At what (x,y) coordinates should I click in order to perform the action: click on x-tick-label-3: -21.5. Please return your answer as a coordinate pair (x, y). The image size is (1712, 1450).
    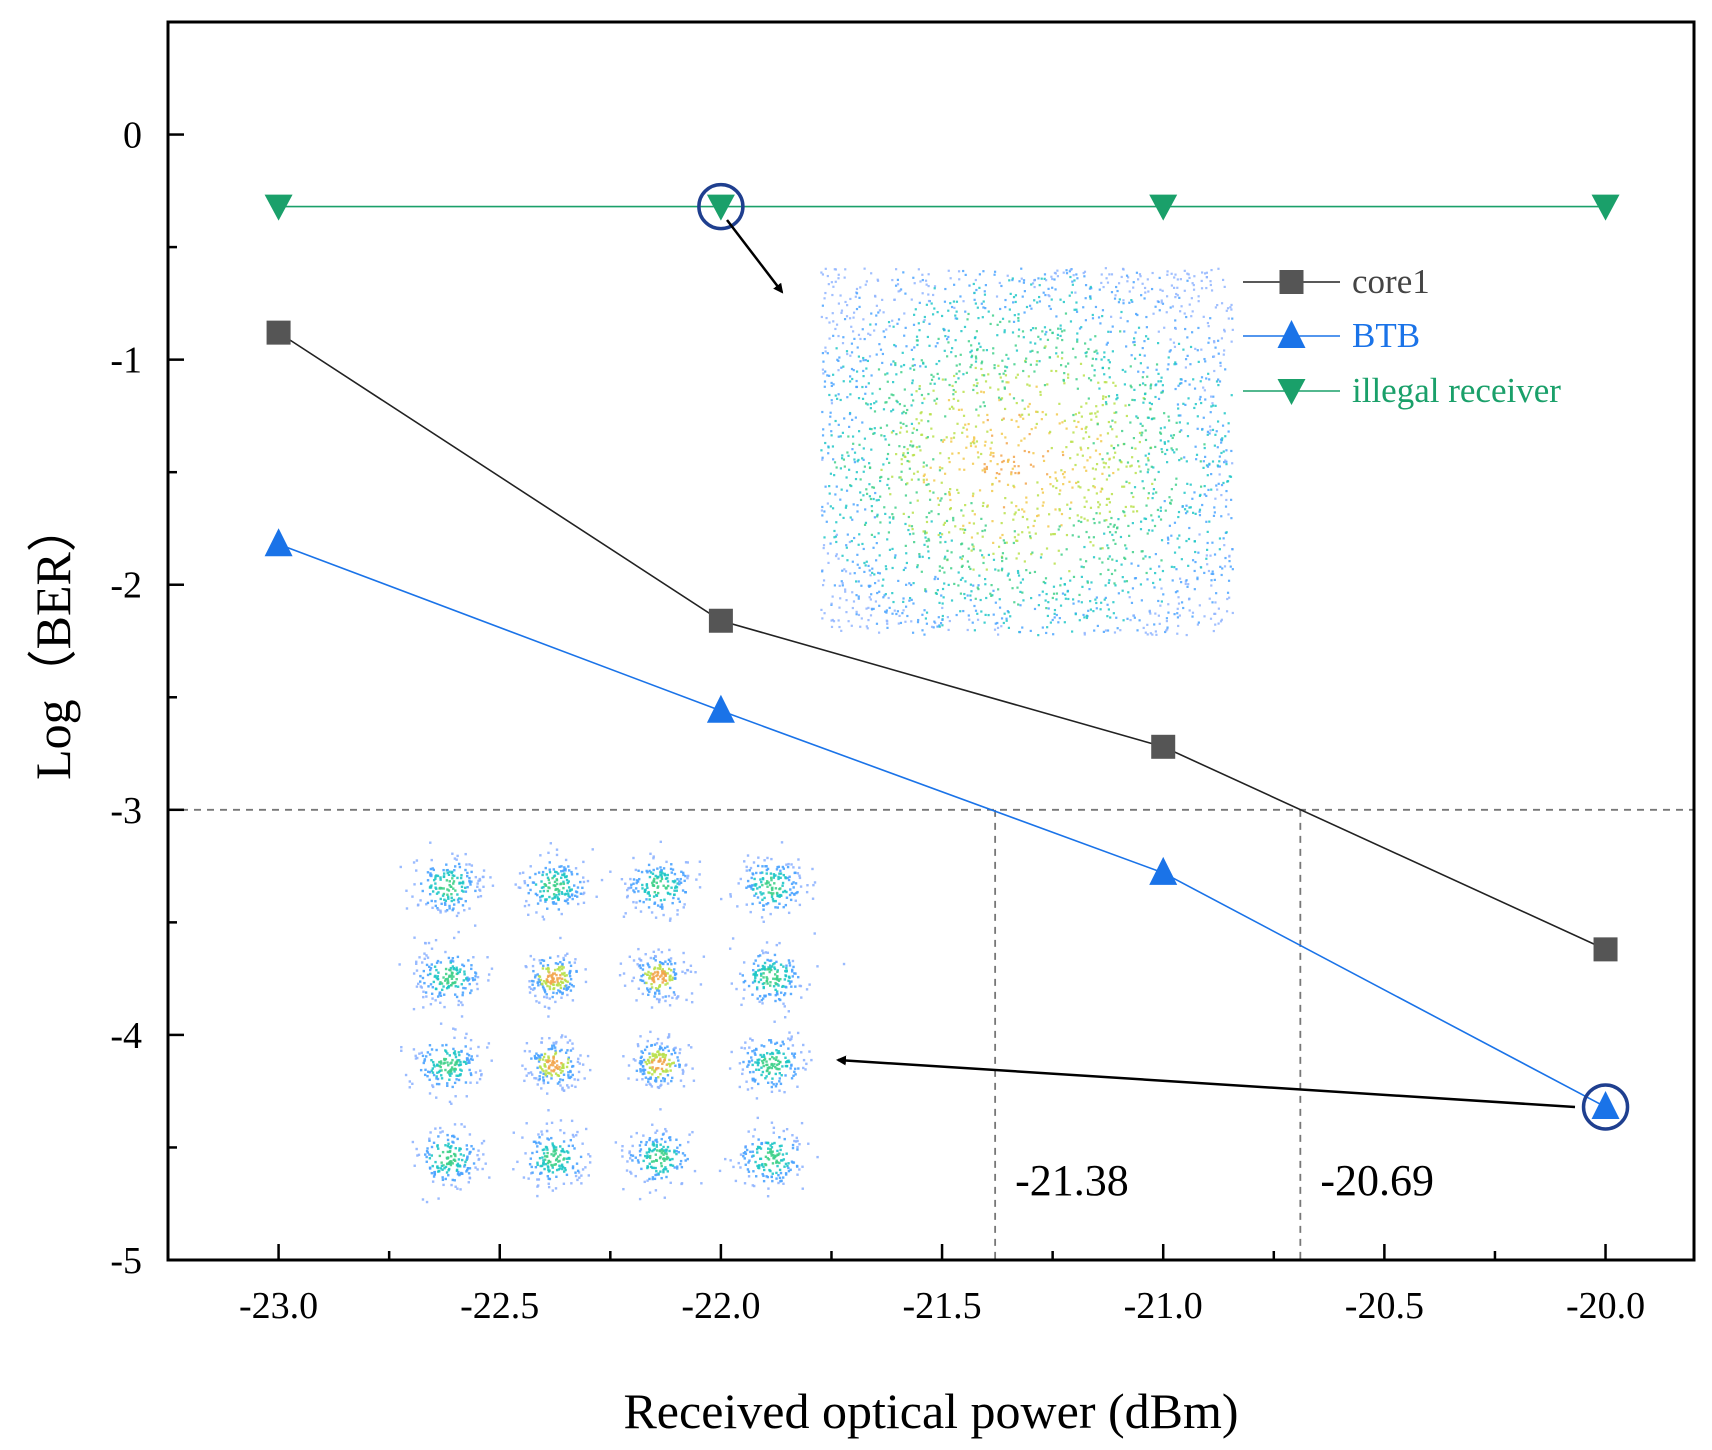
    Looking at the image, I should click on (941, 1306).